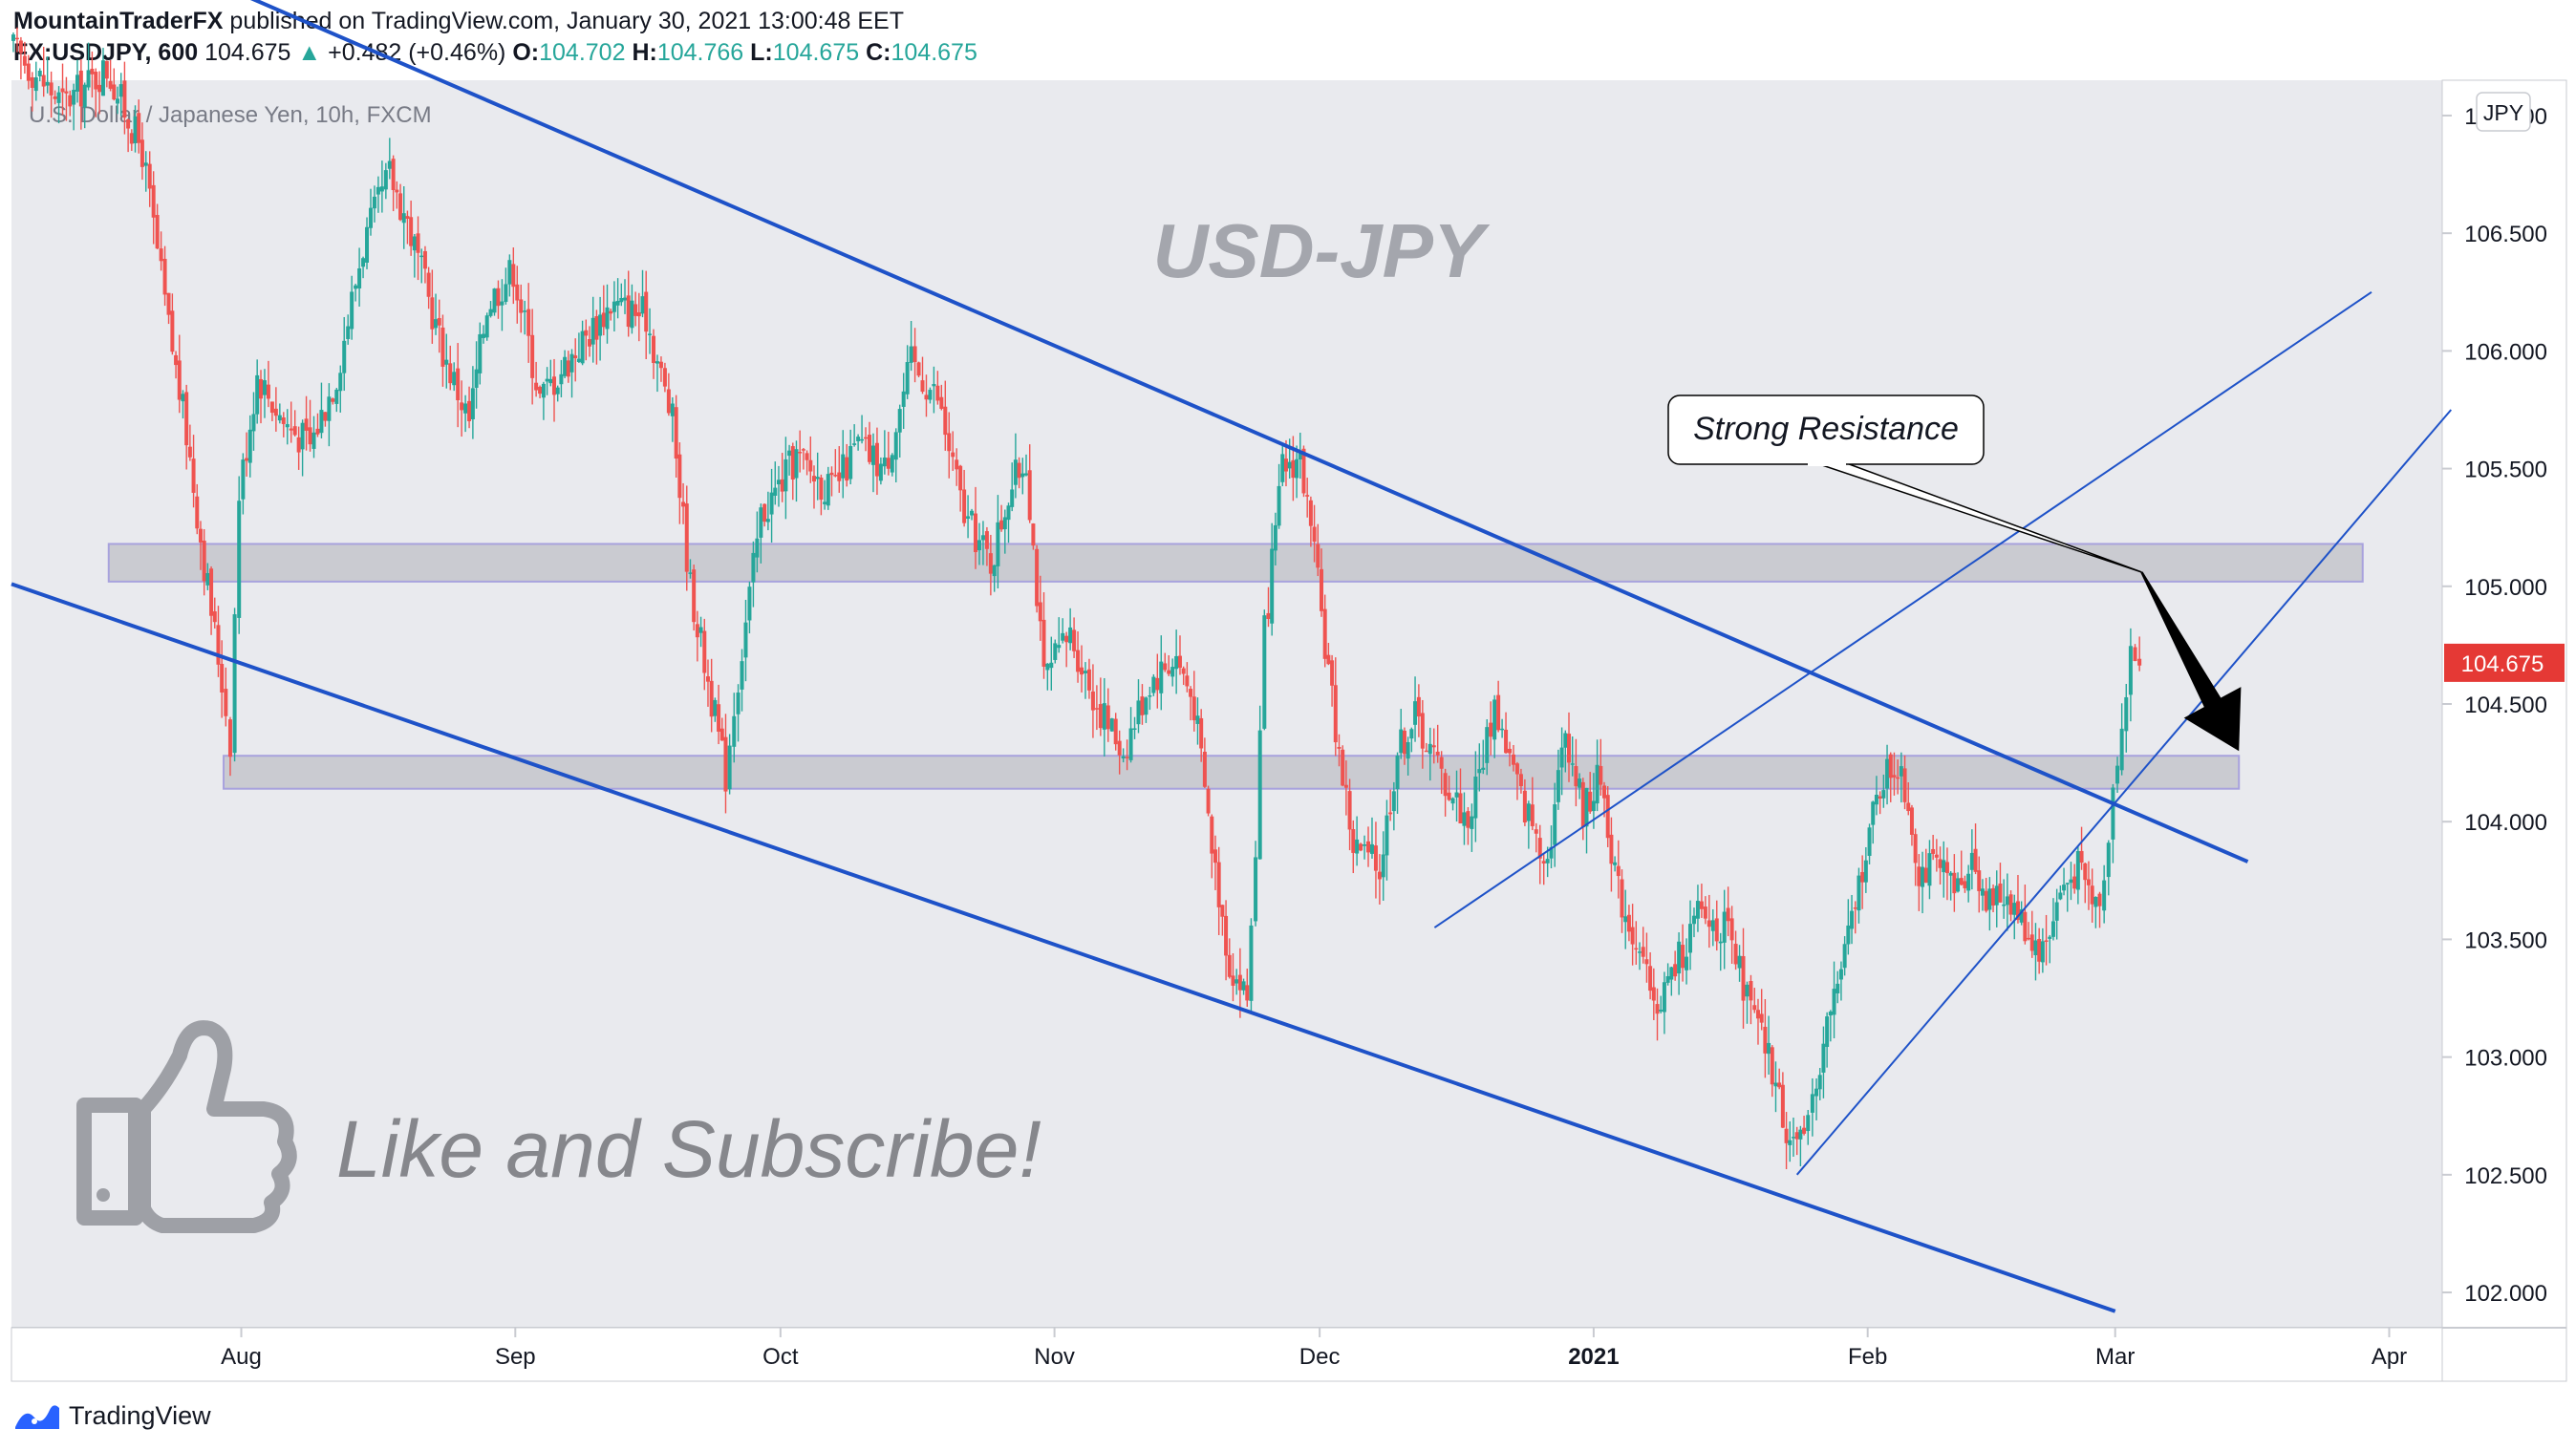 This screenshot has width=2576, height=1450. What do you see at coordinates (230, 115) in the screenshot?
I see `chart-legend: U.S. Dollar / Japanese Yen, 10h, FXCM` at bounding box center [230, 115].